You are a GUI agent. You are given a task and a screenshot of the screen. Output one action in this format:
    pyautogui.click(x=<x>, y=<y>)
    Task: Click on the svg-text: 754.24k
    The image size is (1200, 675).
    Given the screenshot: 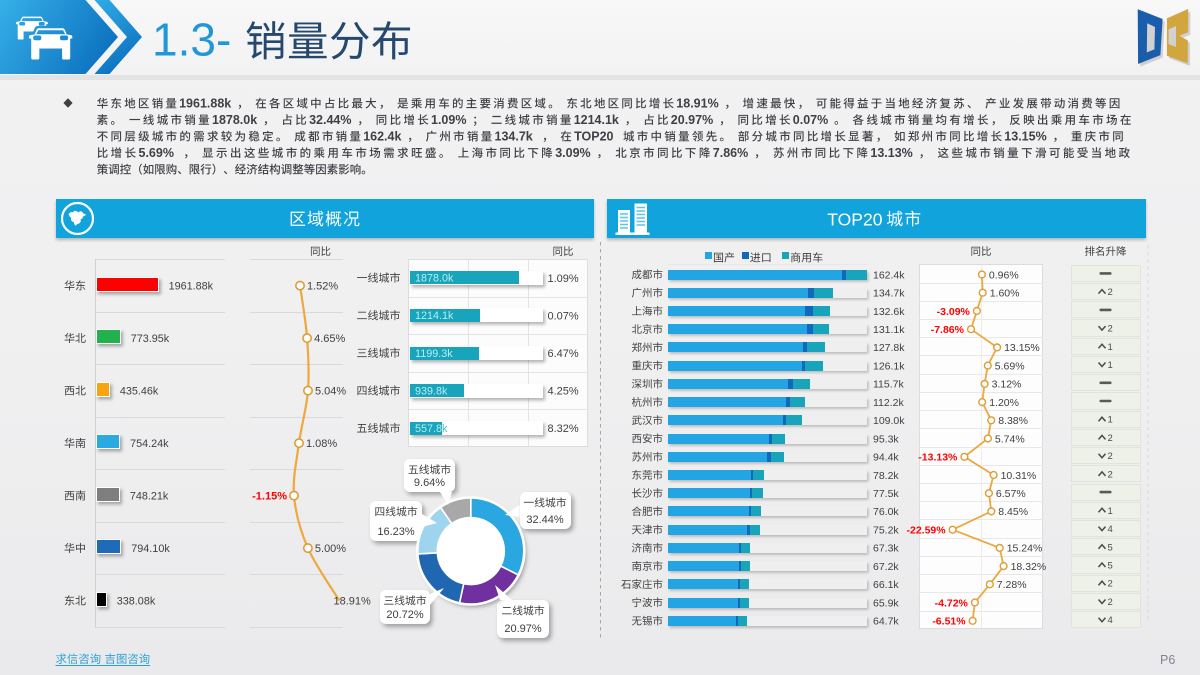 What is the action you would take?
    pyautogui.click(x=149, y=444)
    